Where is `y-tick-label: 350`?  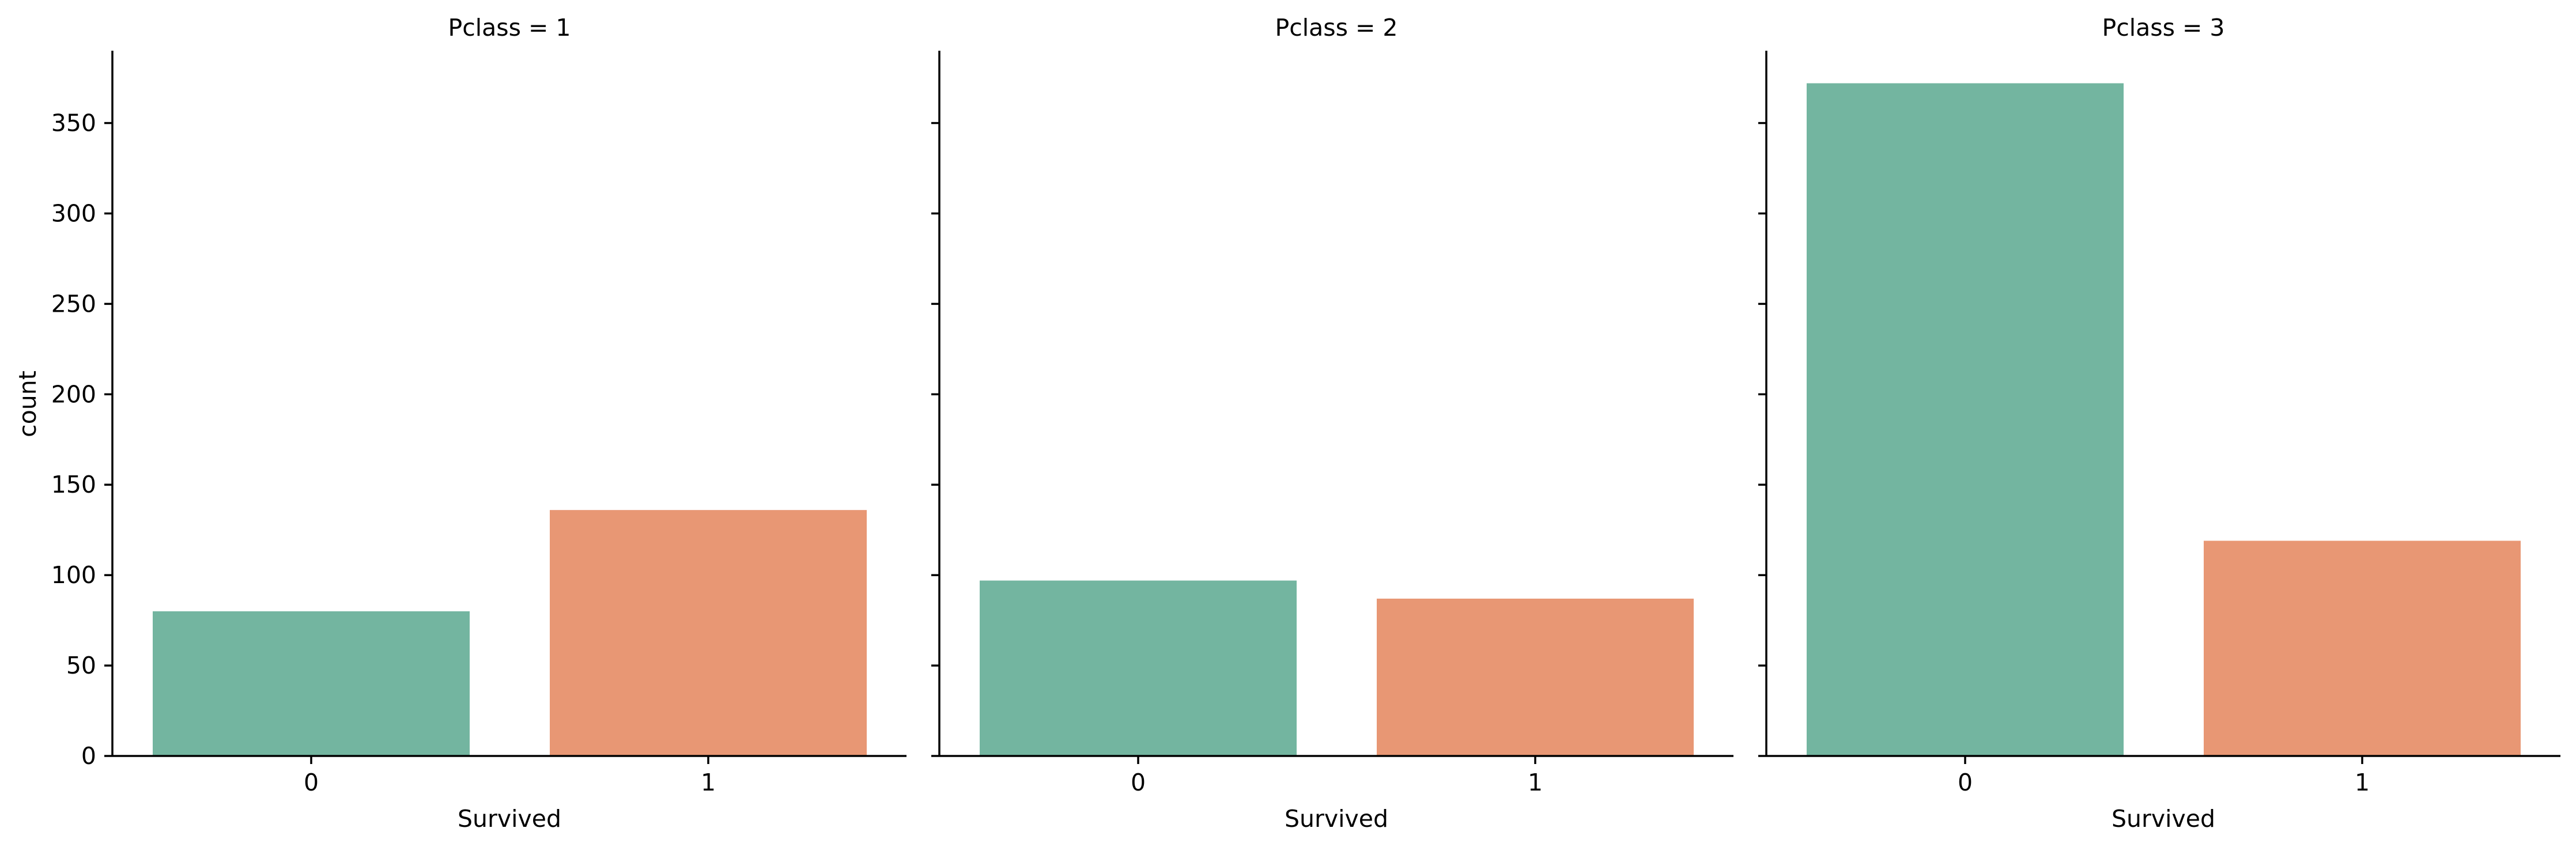 y-tick-label: 350 is located at coordinates (73, 123).